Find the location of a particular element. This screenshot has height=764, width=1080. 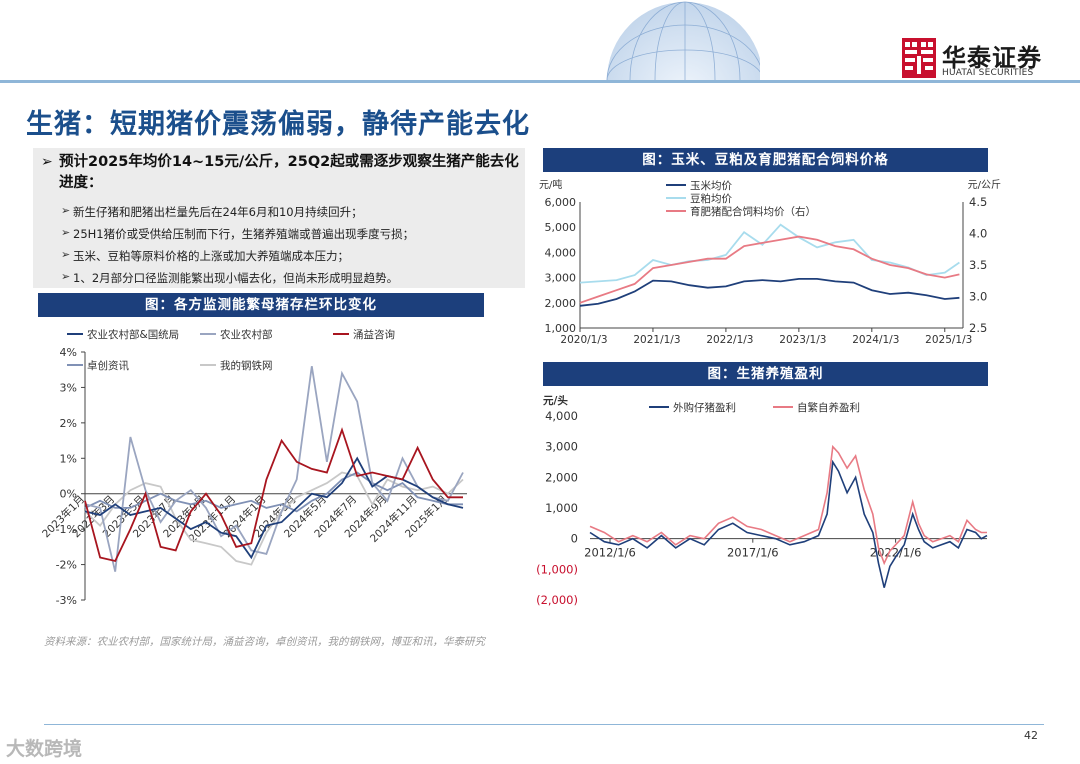

x-tick-label: 2022/1/6 is located at coordinates (896, 553).